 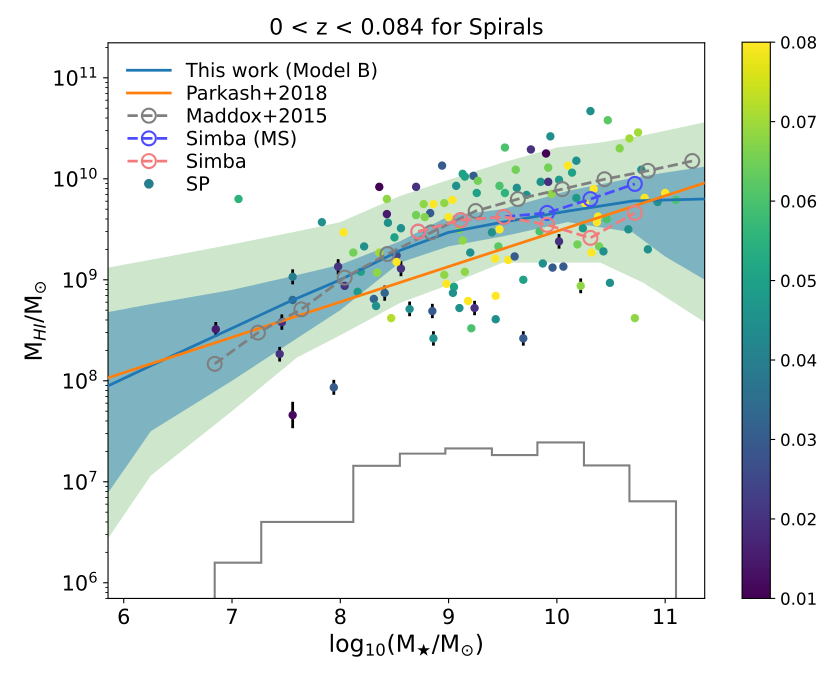 I want to click on color-bar-label: 0.05, so click(x=798, y=281).